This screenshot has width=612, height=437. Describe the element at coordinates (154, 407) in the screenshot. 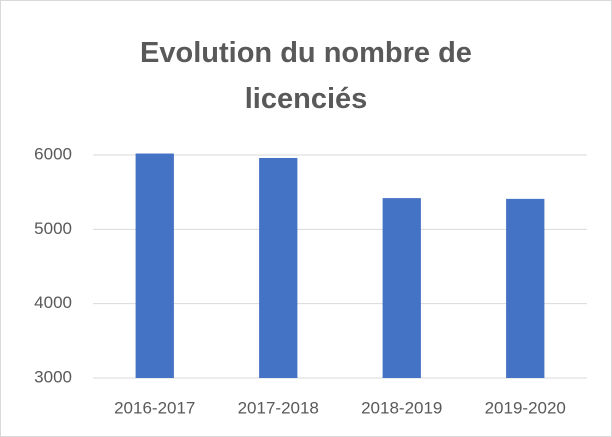

I see `x-tick-label: 2016-2017` at that location.